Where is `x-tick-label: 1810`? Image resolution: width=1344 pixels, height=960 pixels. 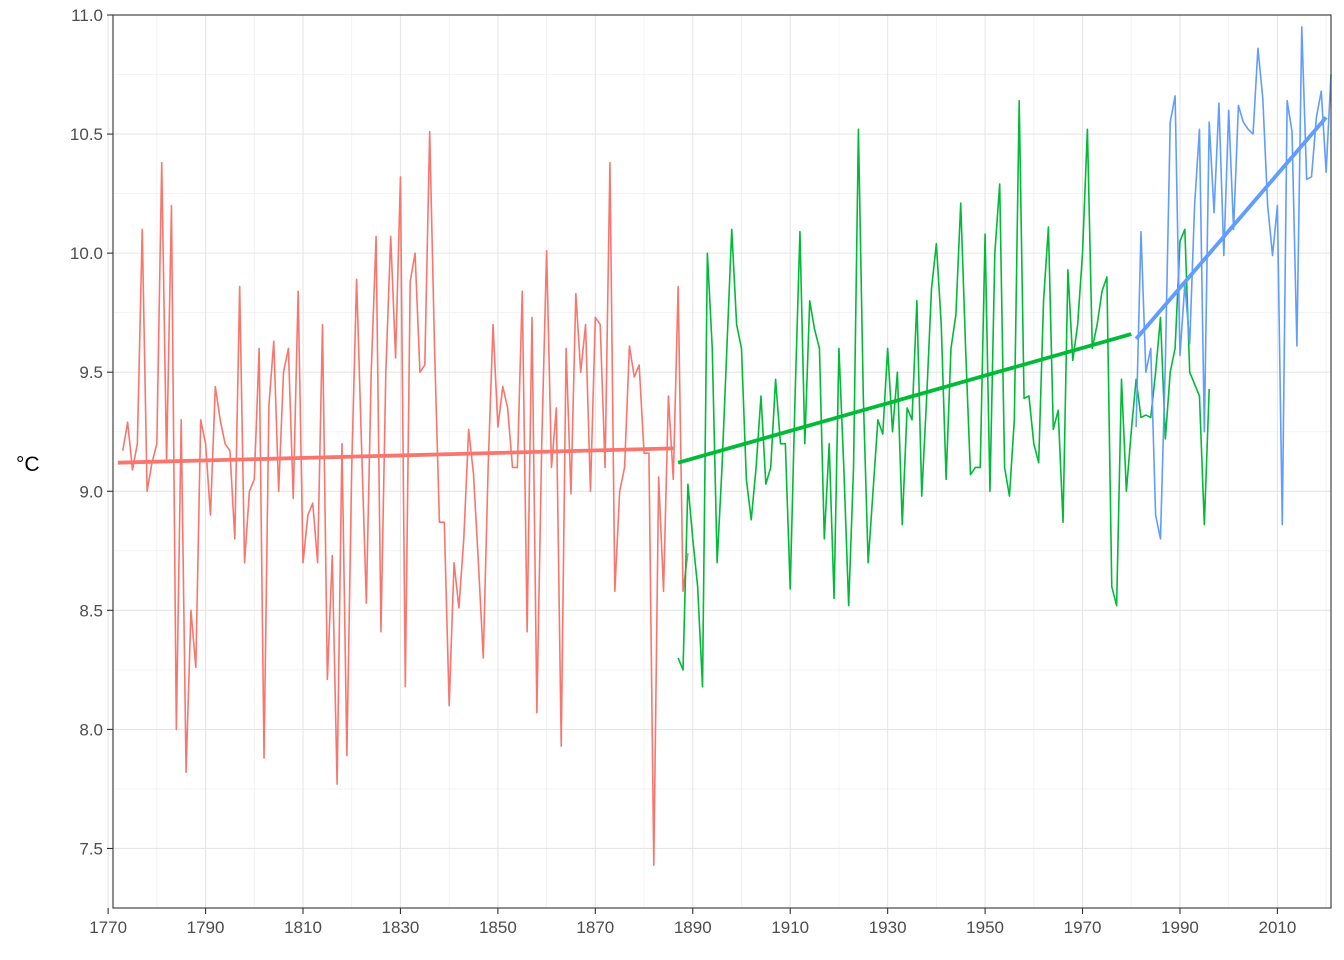
x-tick-label: 1810 is located at coordinates (303, 927).